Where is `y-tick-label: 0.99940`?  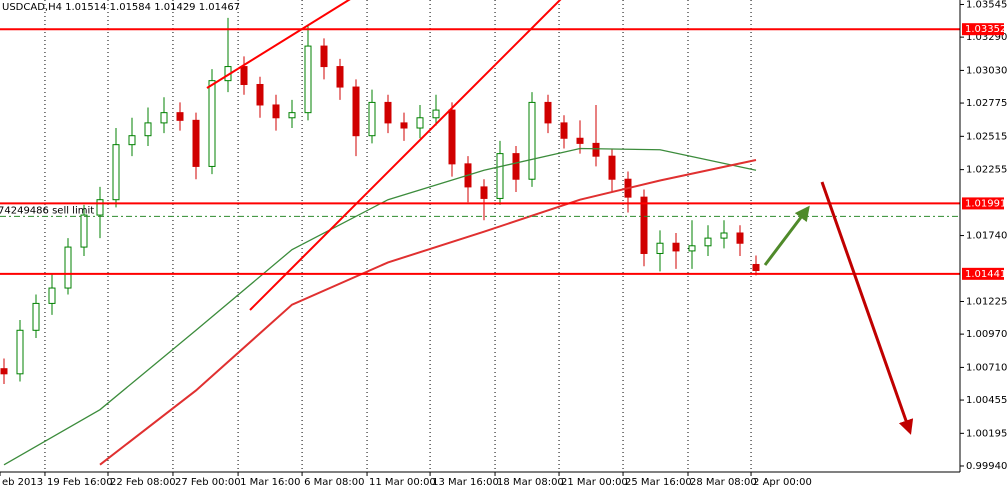
y-tick-label: 0.99940 is located at coordinates (986, 466).